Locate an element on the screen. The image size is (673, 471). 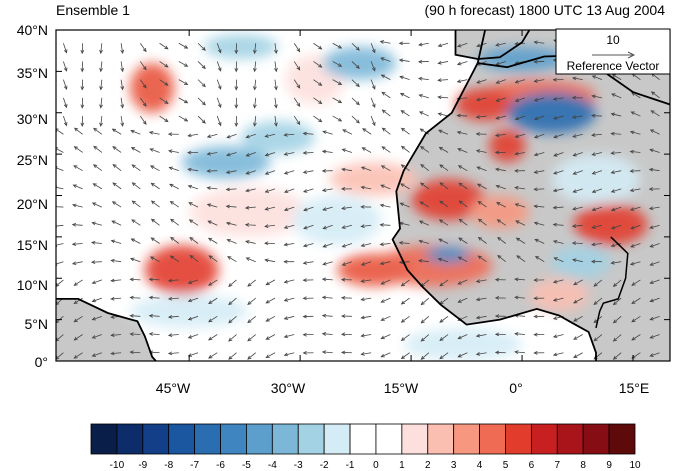
lat-label-0: 0° is located at coordinates (41, 362).